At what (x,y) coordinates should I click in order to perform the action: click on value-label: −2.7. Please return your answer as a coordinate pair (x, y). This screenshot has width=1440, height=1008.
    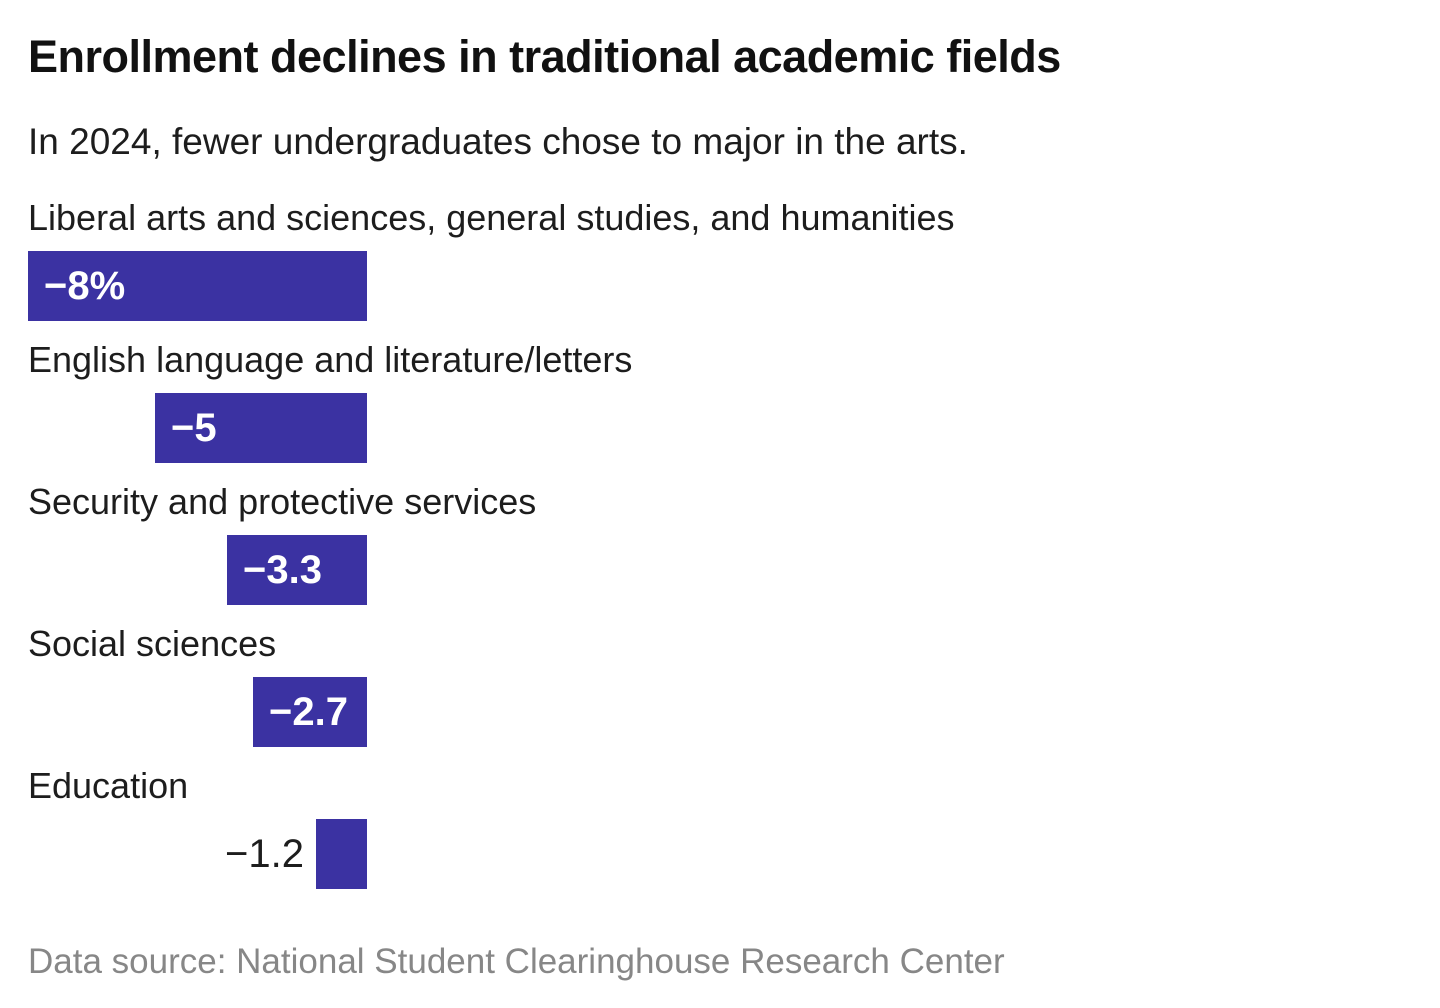
    Looking at the image, I should click on (308, 711).